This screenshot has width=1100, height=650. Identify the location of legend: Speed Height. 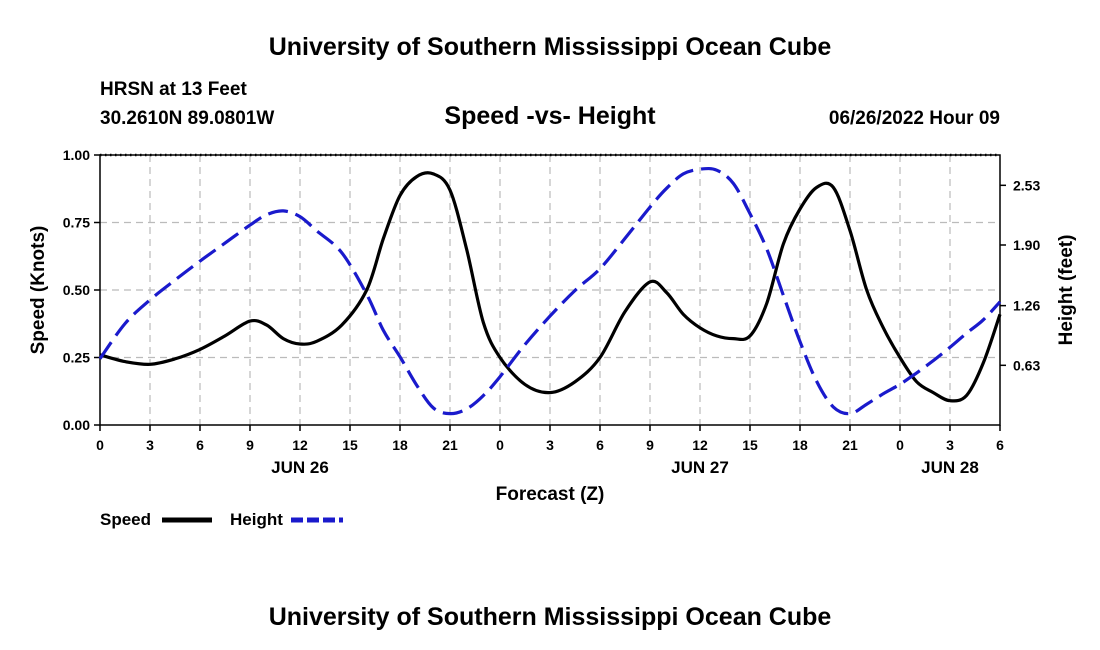
(221, 519).